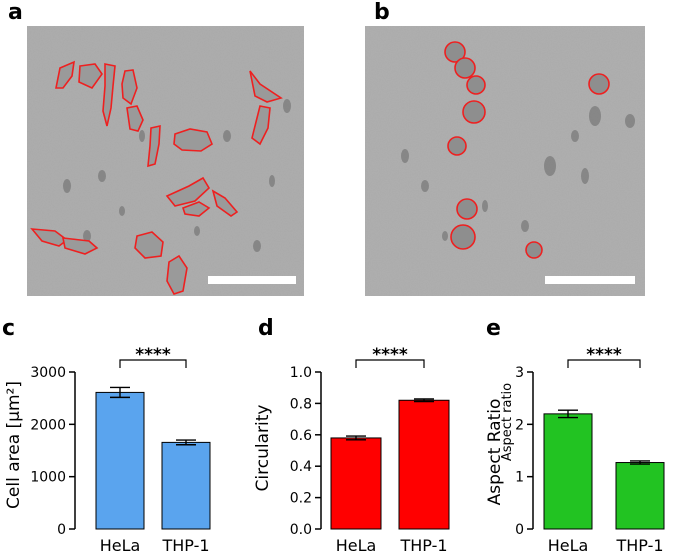 The image size is (685, 553). Describe the element at coordinates (519, 478) in the screenshot. I see `y-tick-label: 1` at that location.